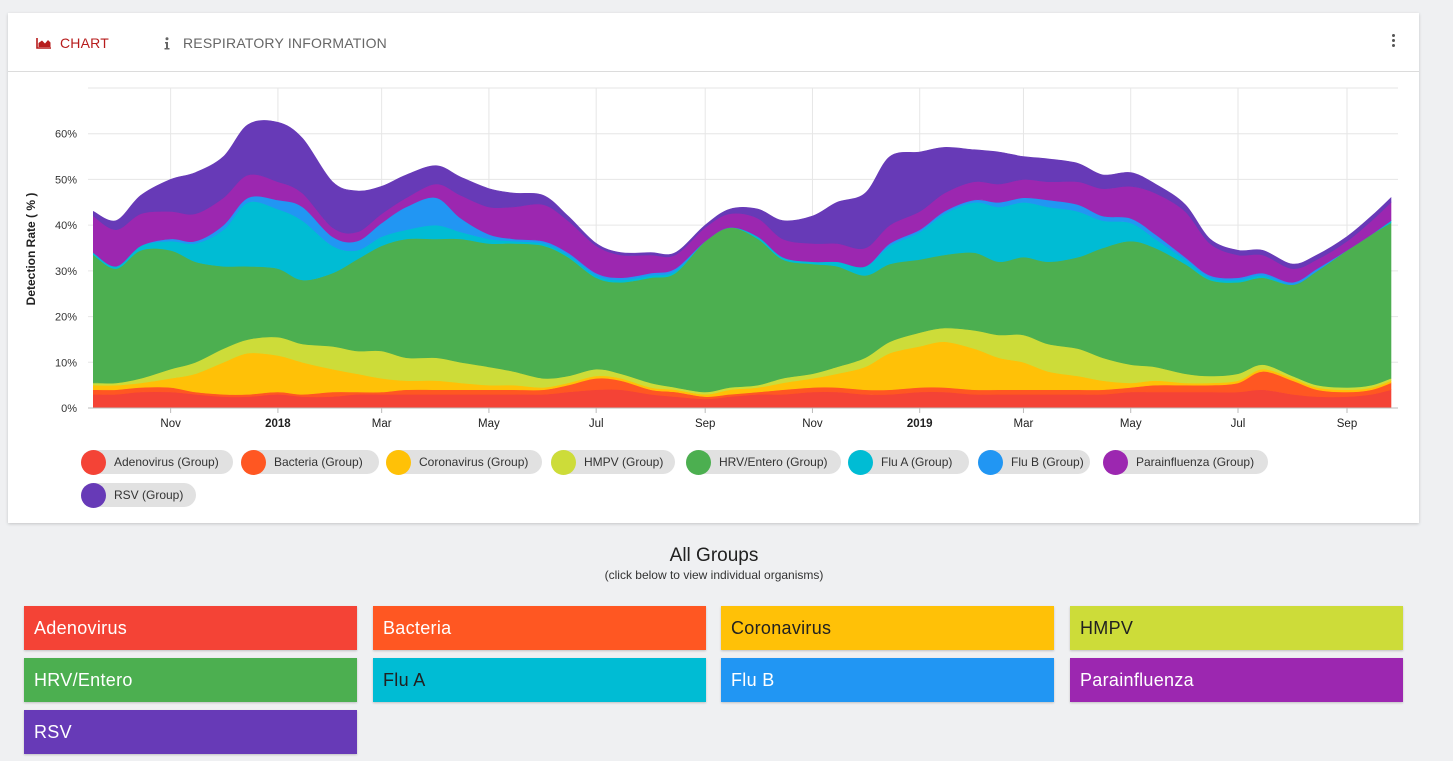  Describe the element at coordinates (1236, 628) in the screenshot. I see `group-button-hmpv: HMPV` at that location.